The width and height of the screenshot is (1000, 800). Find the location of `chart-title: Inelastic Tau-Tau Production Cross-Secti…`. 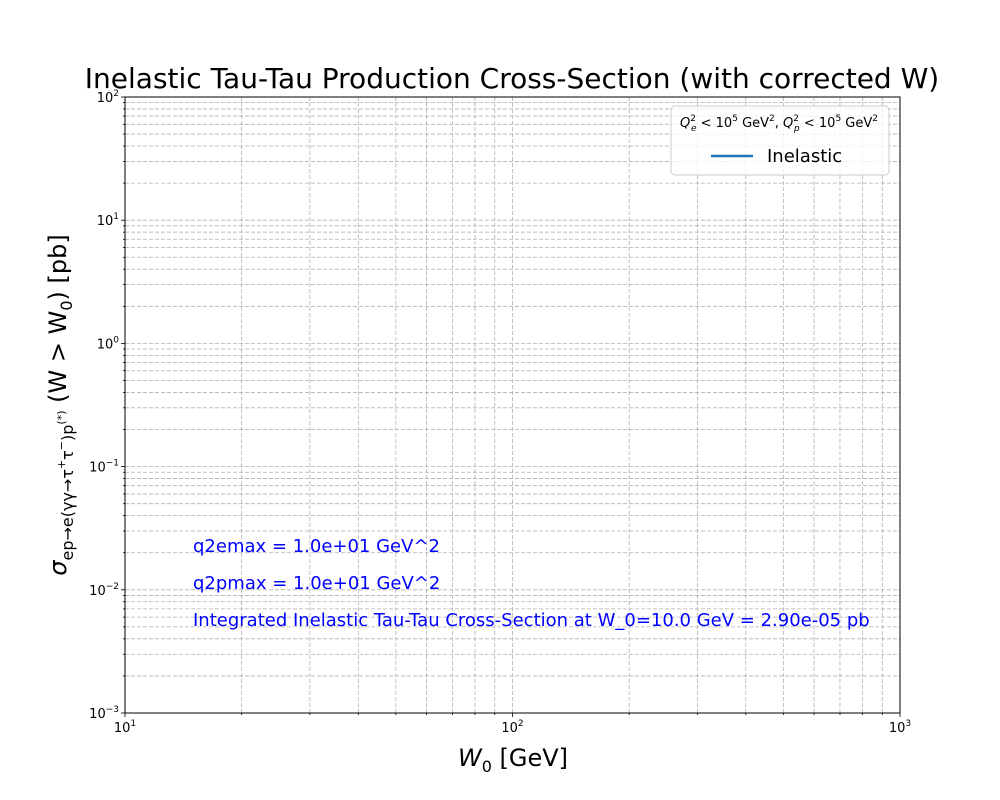

chart-title: Inelastic Tau-Tau Production Cross-Secti… is located at coordinates (512, 78).